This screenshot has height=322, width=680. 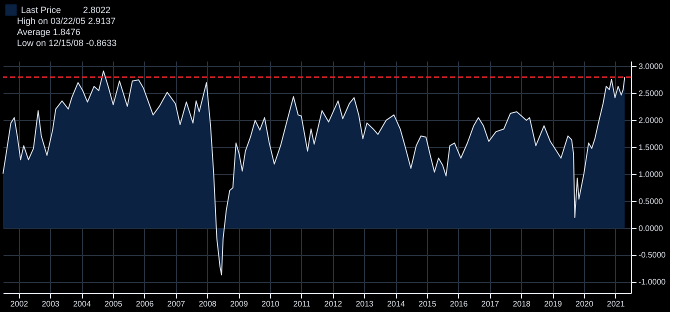 I want to click on x-tick-label: 2008, so click(x=208, y=304).